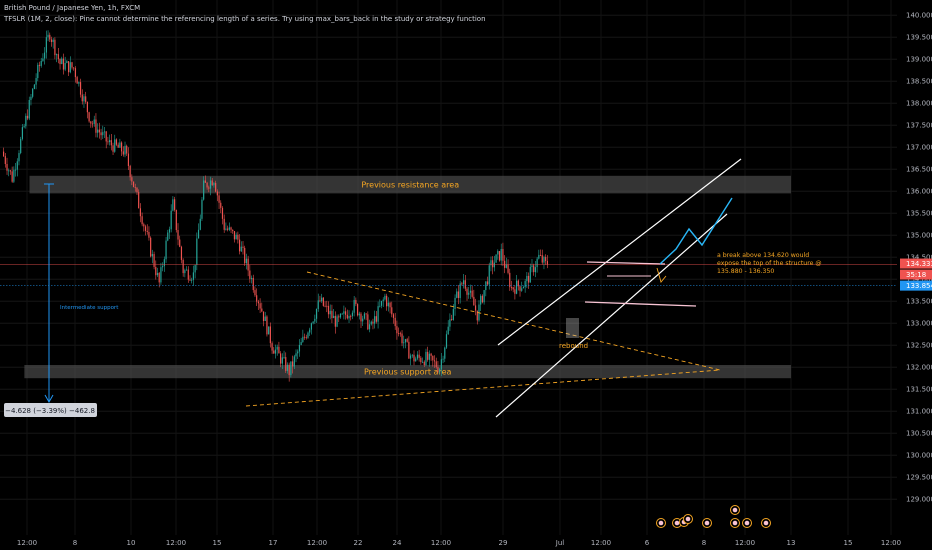 The image size is (932, 550). I want to click on price-tick-label: 135.500, so click(919, 214).